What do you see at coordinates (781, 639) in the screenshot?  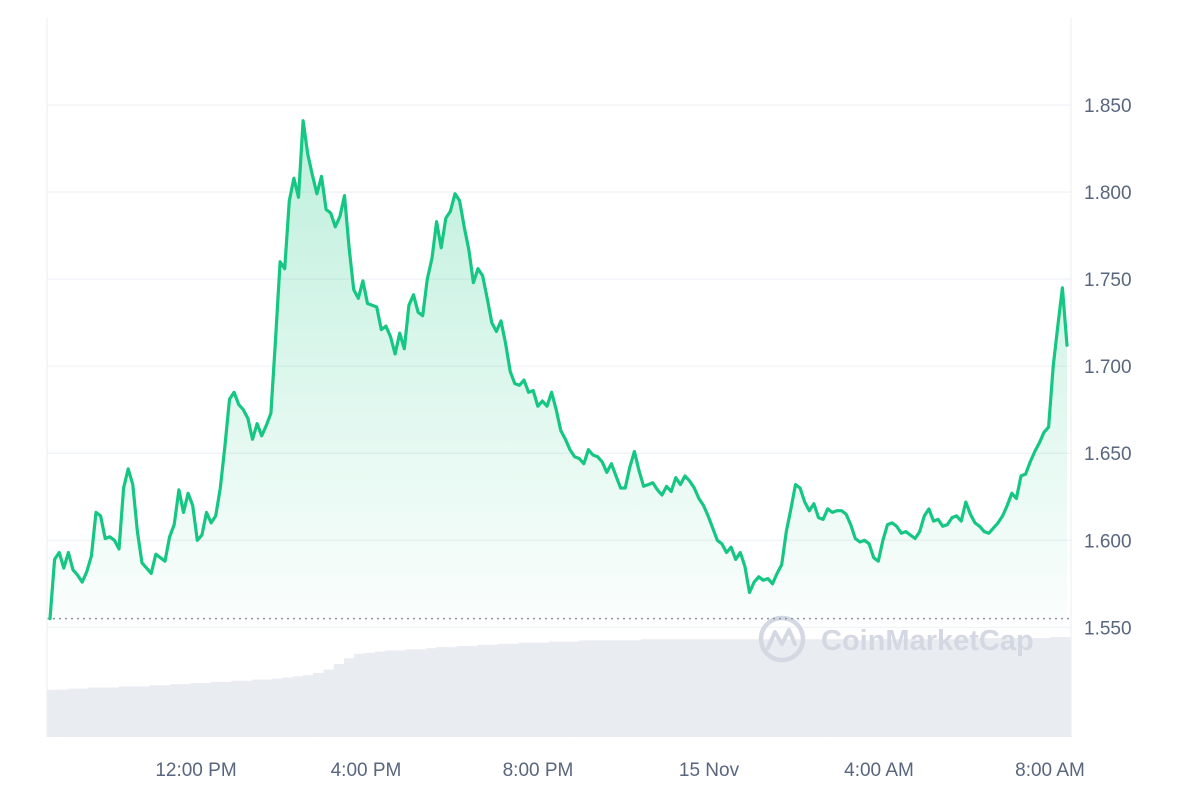 I see `coinmarketcap-logo-mark` at bounding box center [781, 639].